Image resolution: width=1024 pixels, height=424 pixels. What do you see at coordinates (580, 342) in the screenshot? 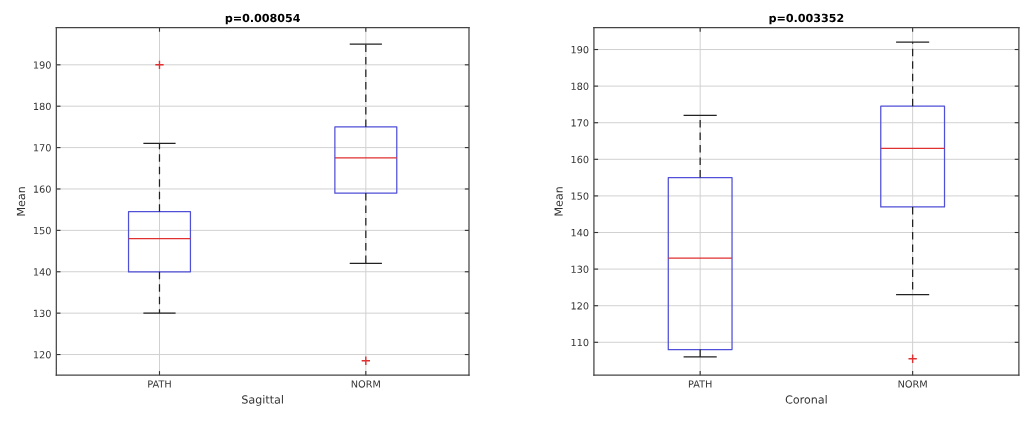
I see `y-tick-label: 110` at bounding box center [580, 342].